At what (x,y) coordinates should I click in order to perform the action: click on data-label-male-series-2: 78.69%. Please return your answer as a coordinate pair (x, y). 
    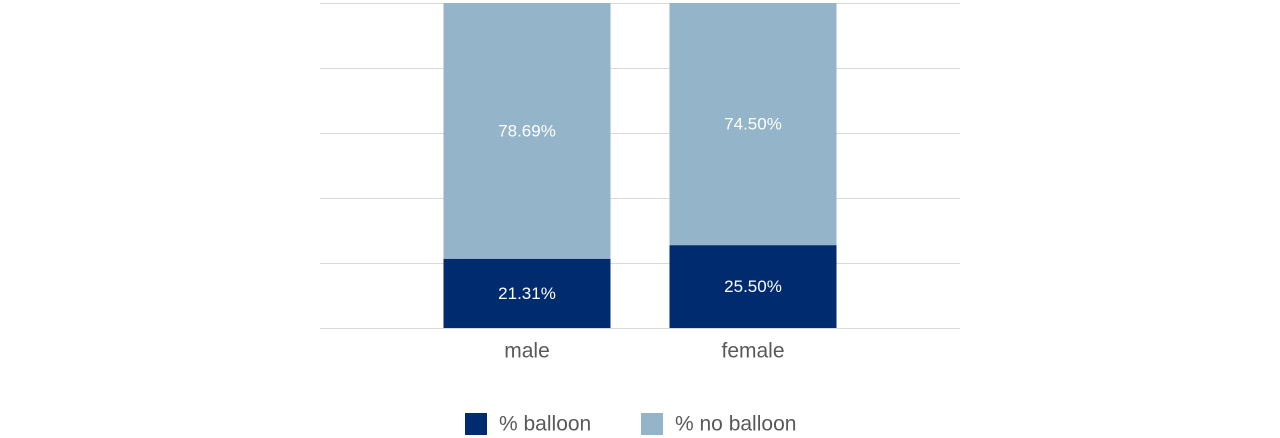
    Looking at the image, I should click on (527, 130).